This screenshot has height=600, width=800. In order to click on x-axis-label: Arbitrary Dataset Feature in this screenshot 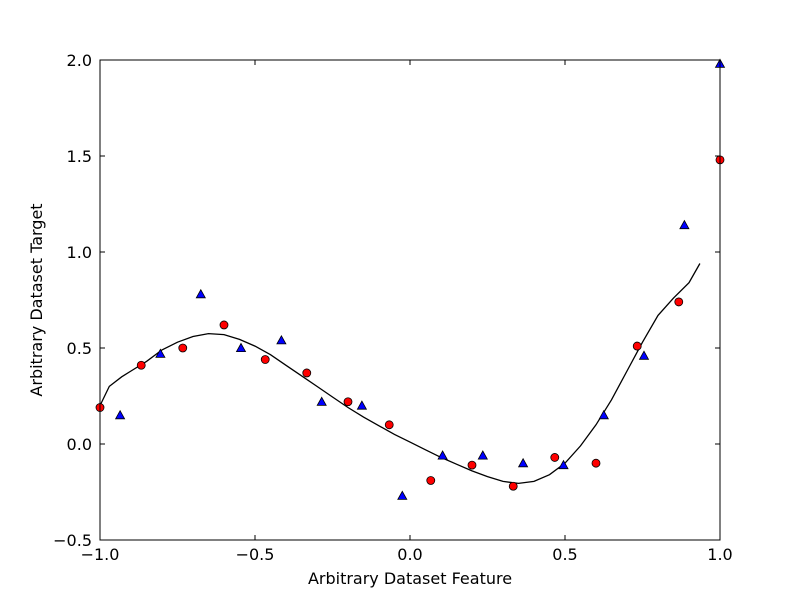, I will do `click(410, 578)`.